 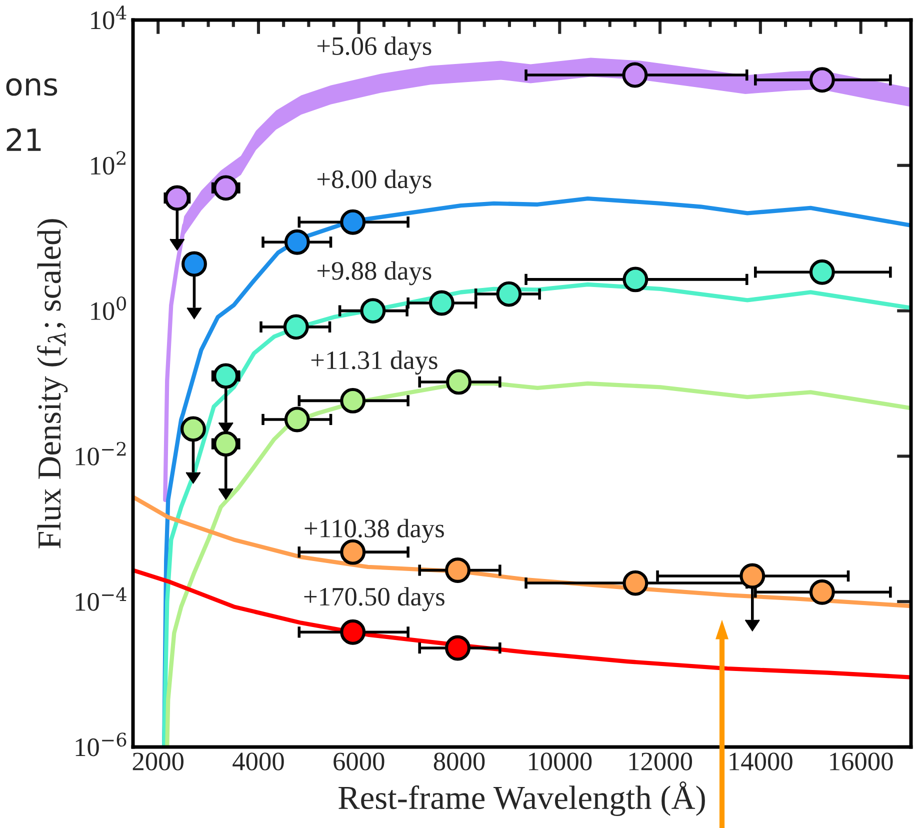 I want to click on x-tick-label: 6000, so click(x=359, y=761).